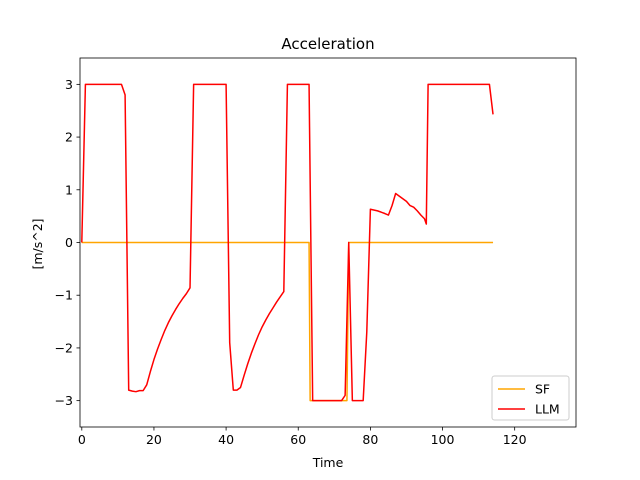 The width and height of the screenshot is (640, 480). I want to click on x-tick-label: 80, so click(370, 439).